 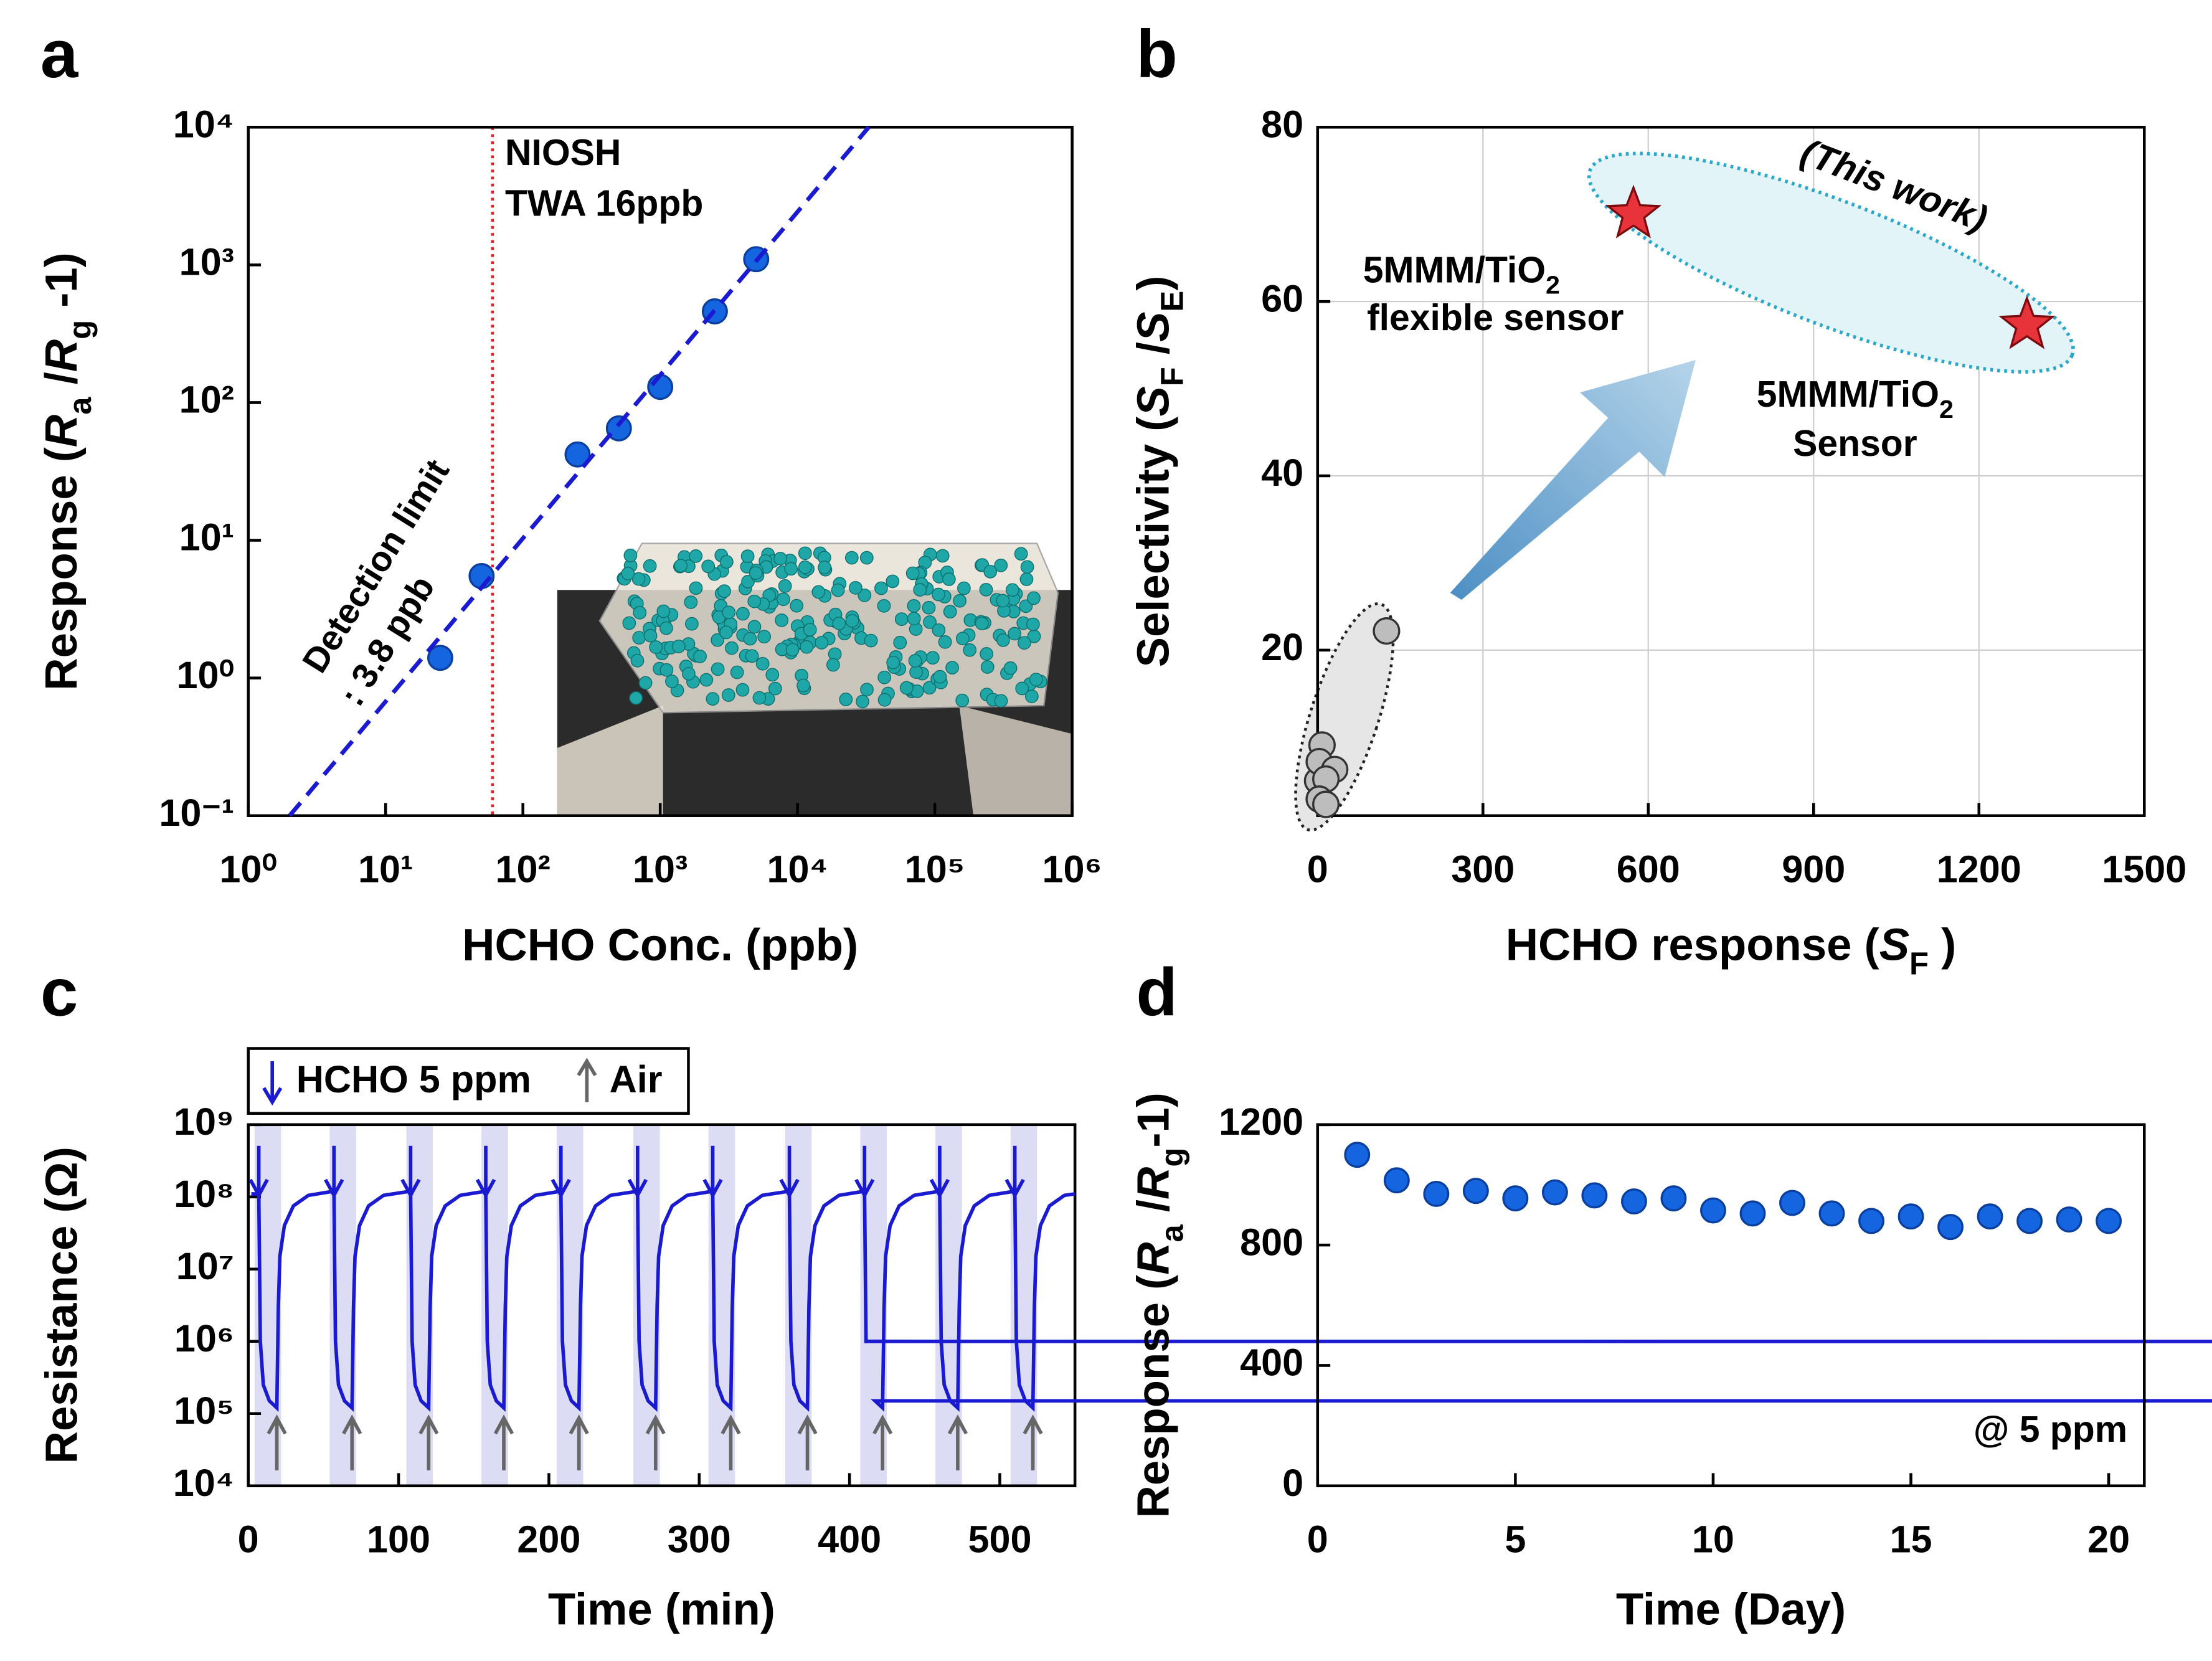 I want to click on x-tick-label: 1200, so click(x=1979, y=869).